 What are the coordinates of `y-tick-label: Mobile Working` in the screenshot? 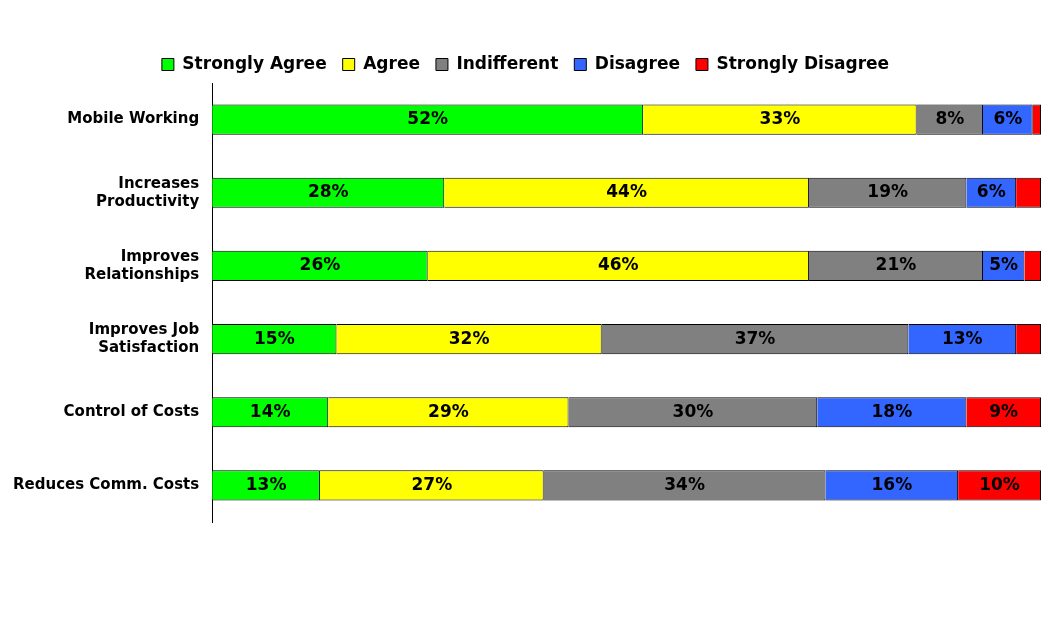 It's located at (133, 118).